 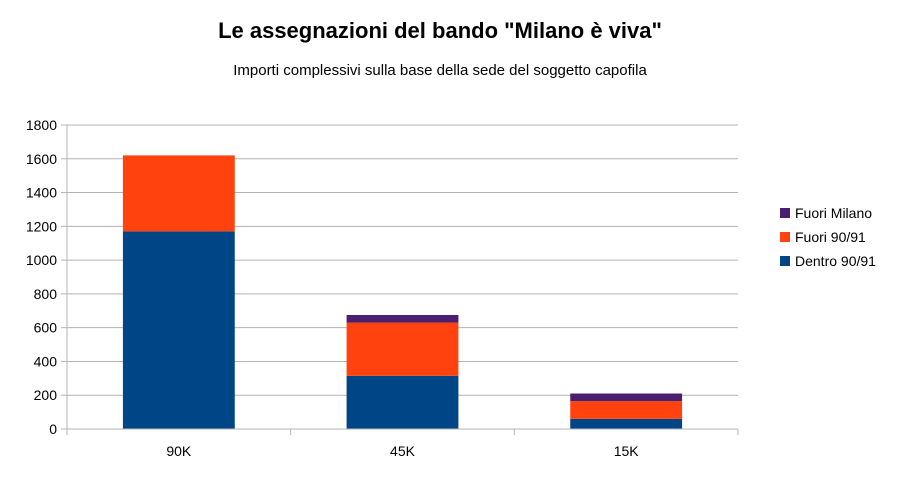 I want to click on bar-dentro-90-91-15k, so click(x=626, y=423).